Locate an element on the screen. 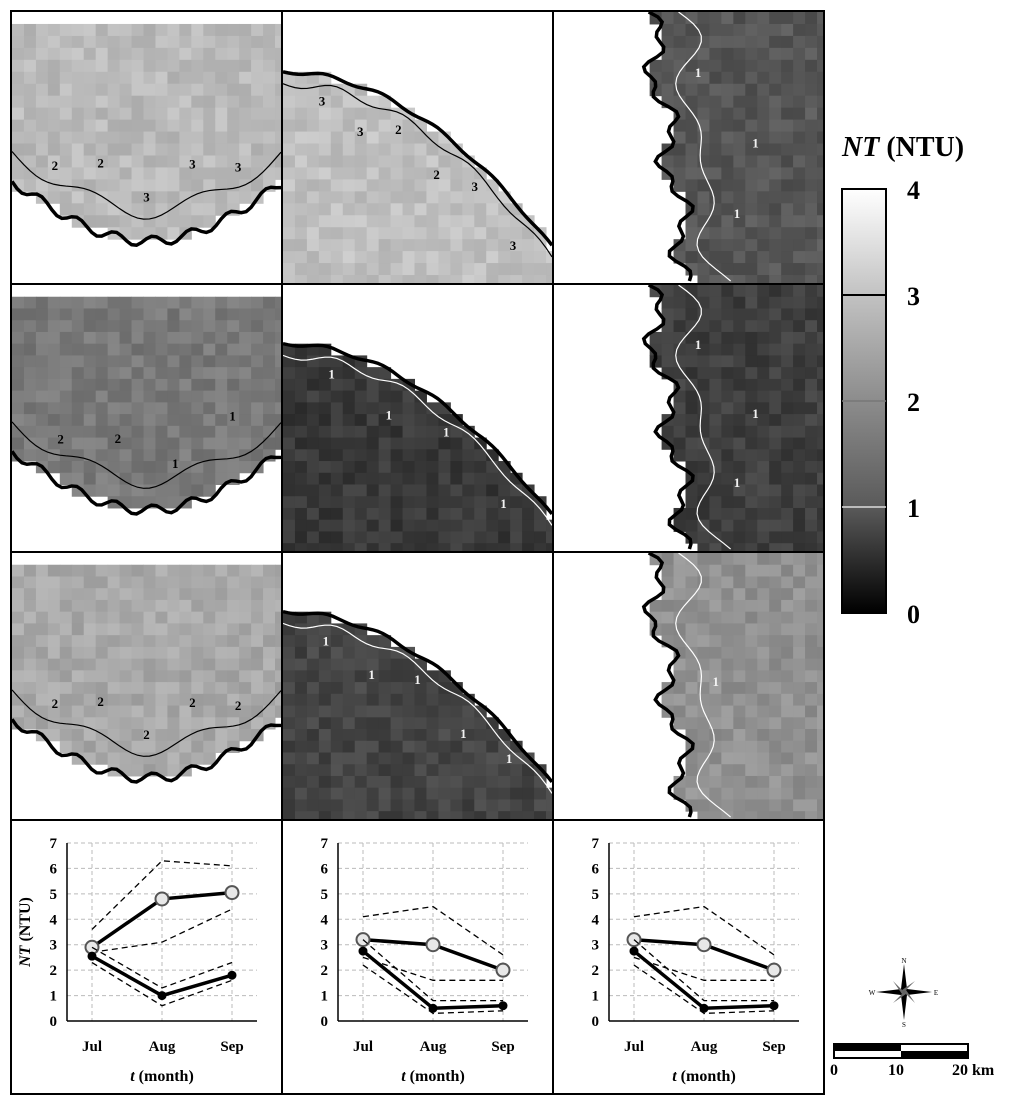 The image size is (1020, 1101). map-canvas: 2 2 2 2 2 is located at coordinates (146, 674).